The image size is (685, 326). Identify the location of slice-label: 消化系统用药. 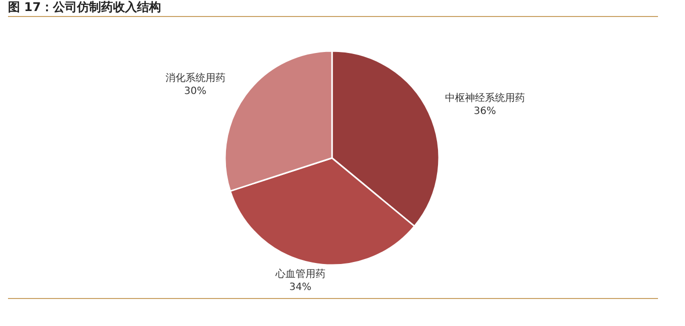
(195, 78).